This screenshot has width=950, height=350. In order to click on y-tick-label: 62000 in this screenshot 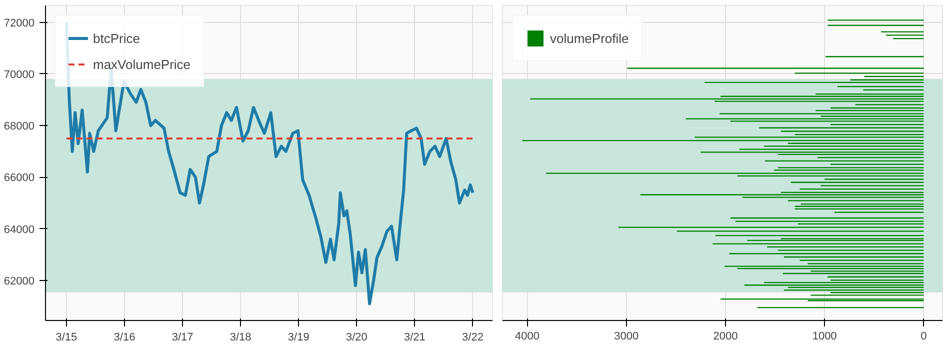, I will do `click(19, 281)`.